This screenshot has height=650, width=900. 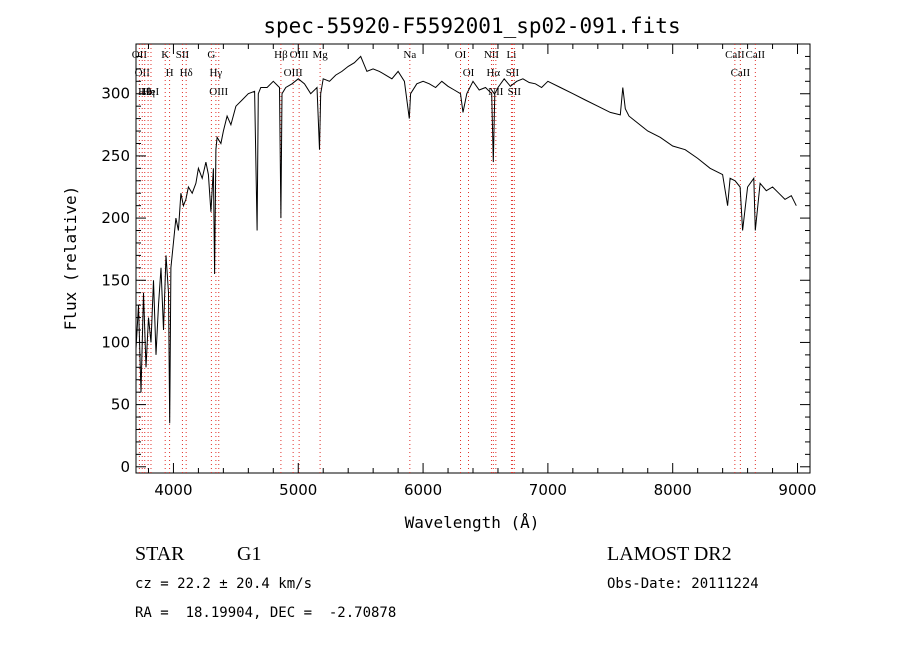 I want to click on chart-title: spec-55920-F5592001_sp02-091.fits, so click(x=471, y=26).